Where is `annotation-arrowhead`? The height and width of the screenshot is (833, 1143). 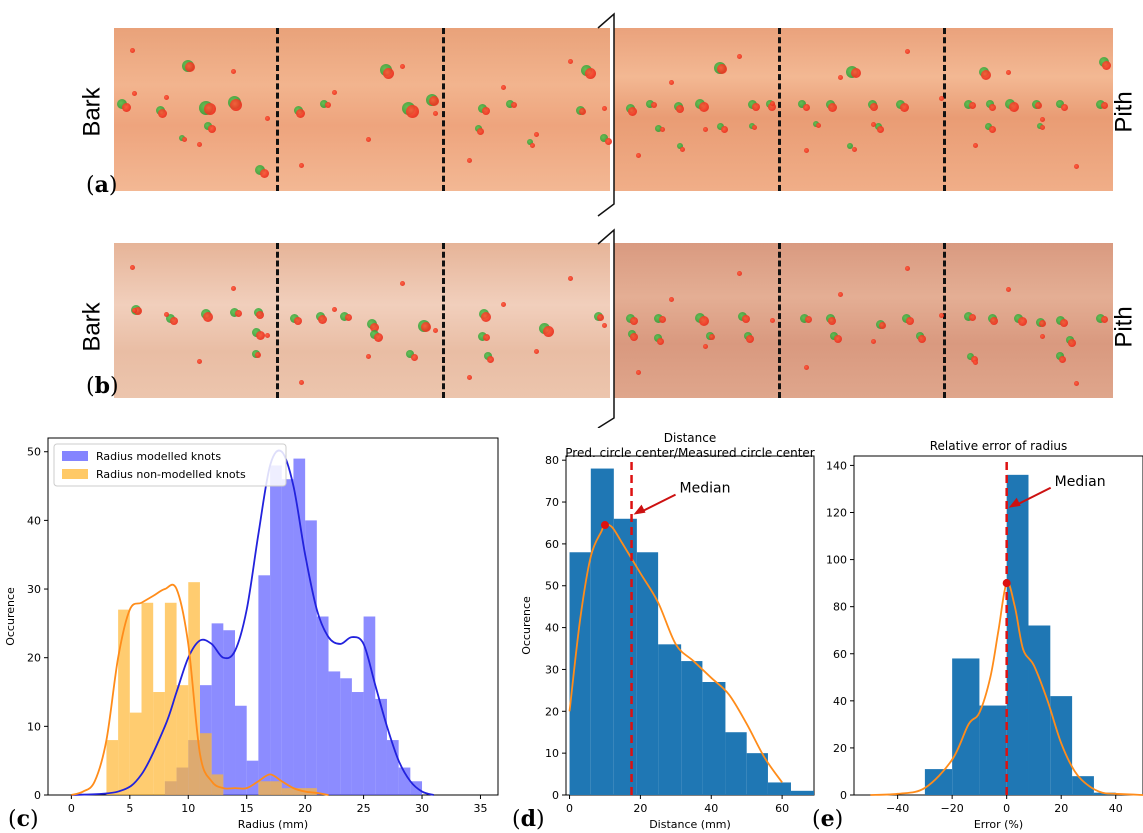
annotation-arrowhead is located at coordinates (639, 509).